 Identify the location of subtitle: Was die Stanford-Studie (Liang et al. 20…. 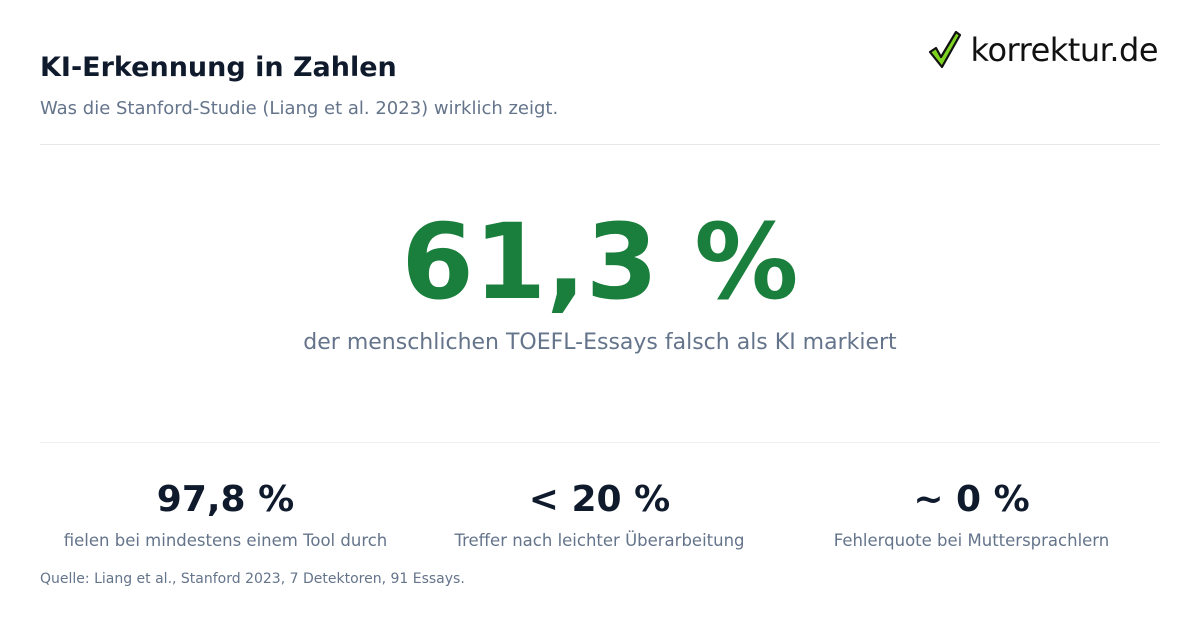
(299, 108).